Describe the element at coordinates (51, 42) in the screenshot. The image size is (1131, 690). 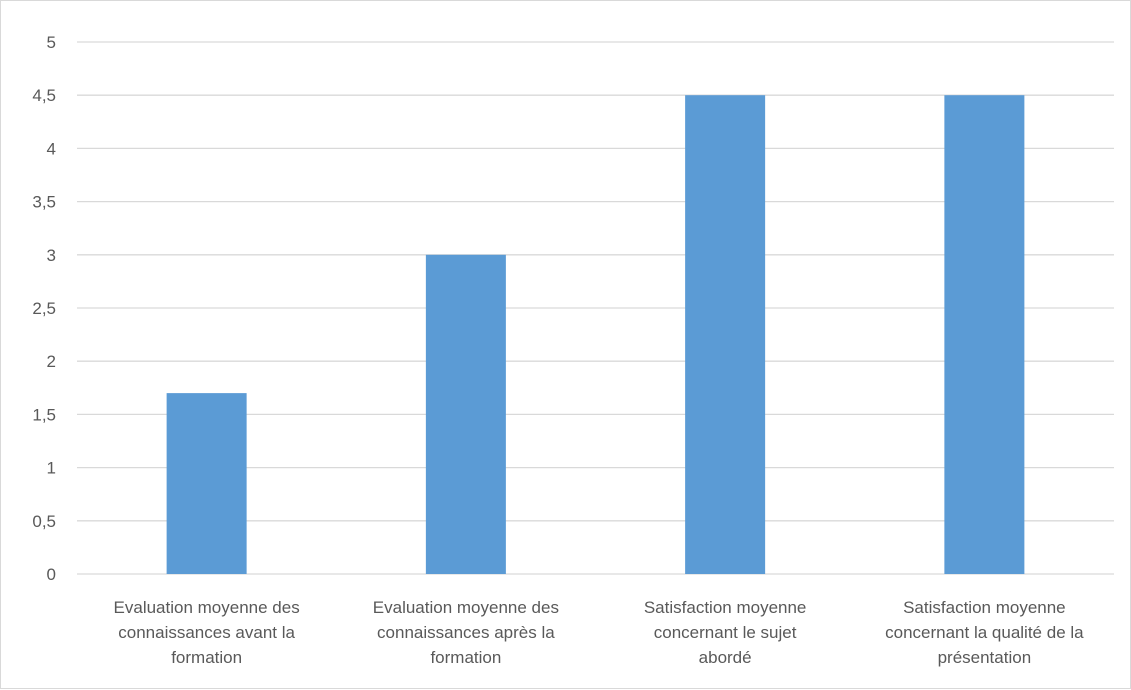
I see `y-tick-label: 5` at that location.